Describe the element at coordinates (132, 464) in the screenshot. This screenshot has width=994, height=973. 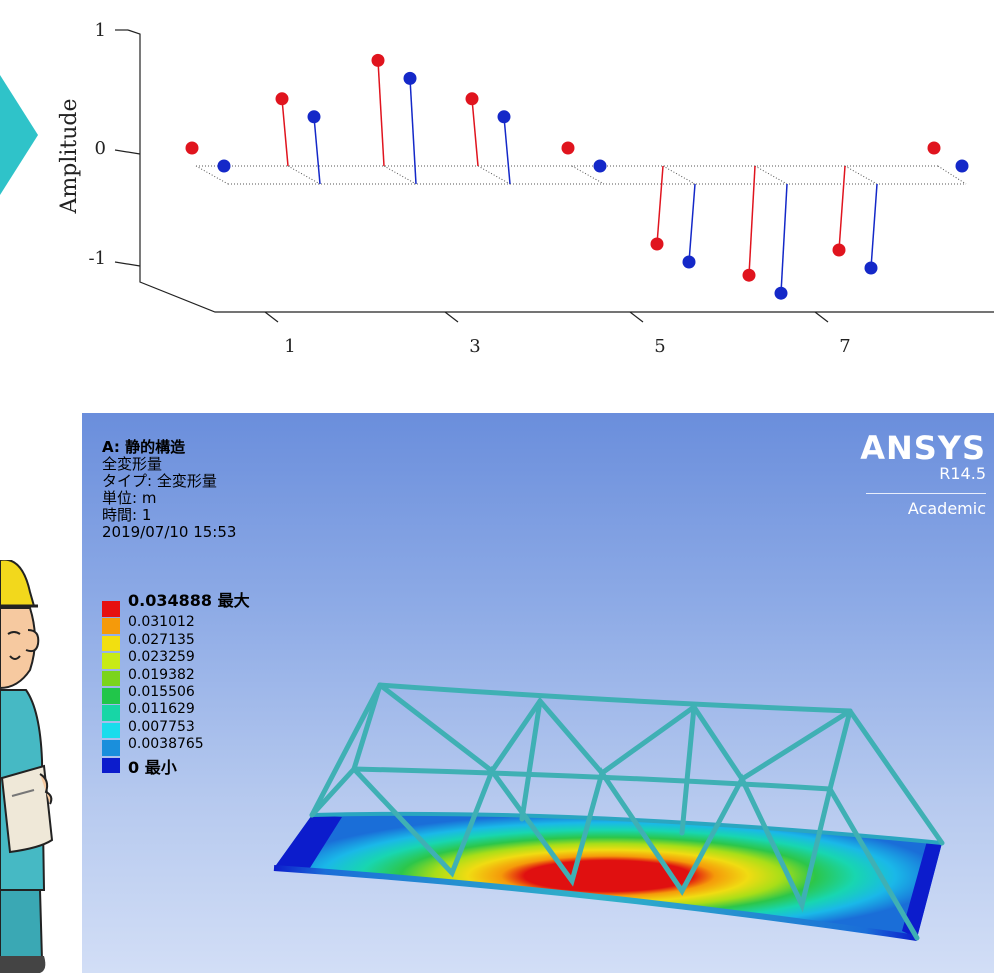
I see `result-name: 全変形量` at that location.